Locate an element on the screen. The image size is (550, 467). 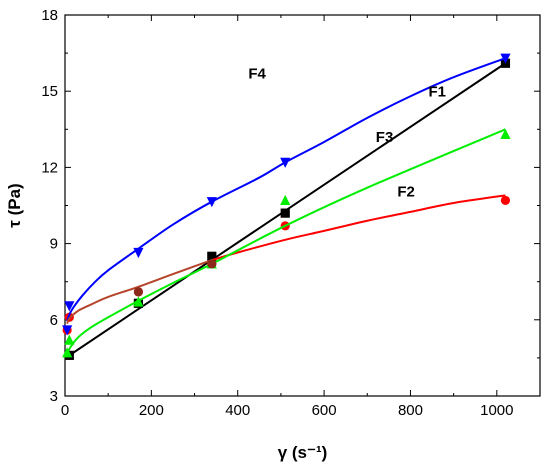
x-tick-label: 800 is located at coordinates (410, 410).